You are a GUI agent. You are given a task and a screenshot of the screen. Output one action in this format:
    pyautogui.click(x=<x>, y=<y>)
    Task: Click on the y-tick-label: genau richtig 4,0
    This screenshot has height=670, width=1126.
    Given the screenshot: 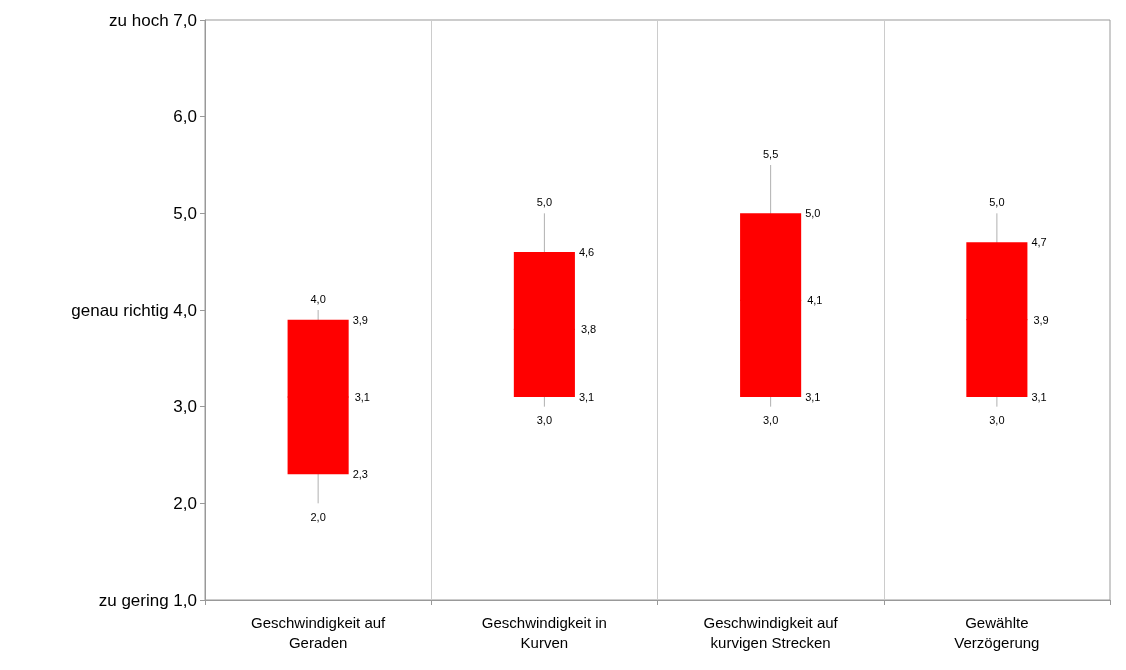 What is the action you would take?
    pyautogui.click(x=134, y=310)
    